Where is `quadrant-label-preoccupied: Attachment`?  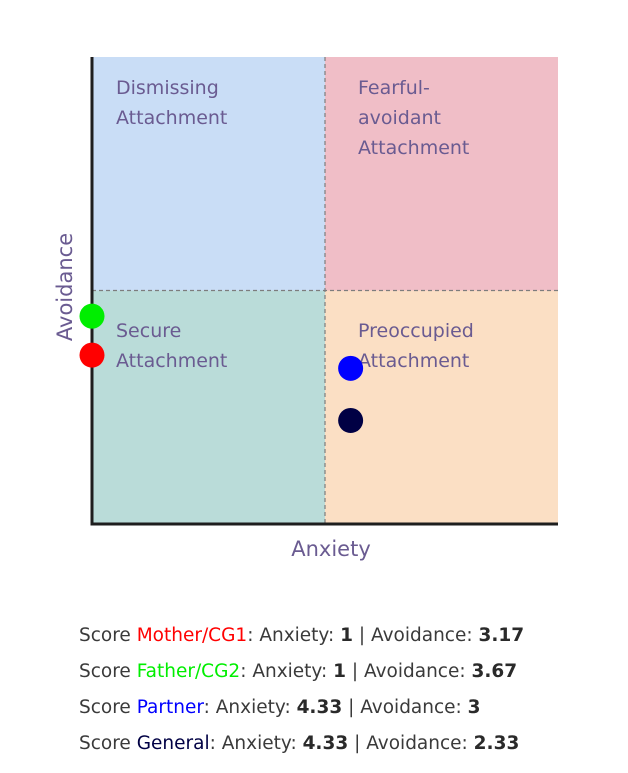
quadrant-label-preoccupied: Attachment is located at coordinates (413, 361).